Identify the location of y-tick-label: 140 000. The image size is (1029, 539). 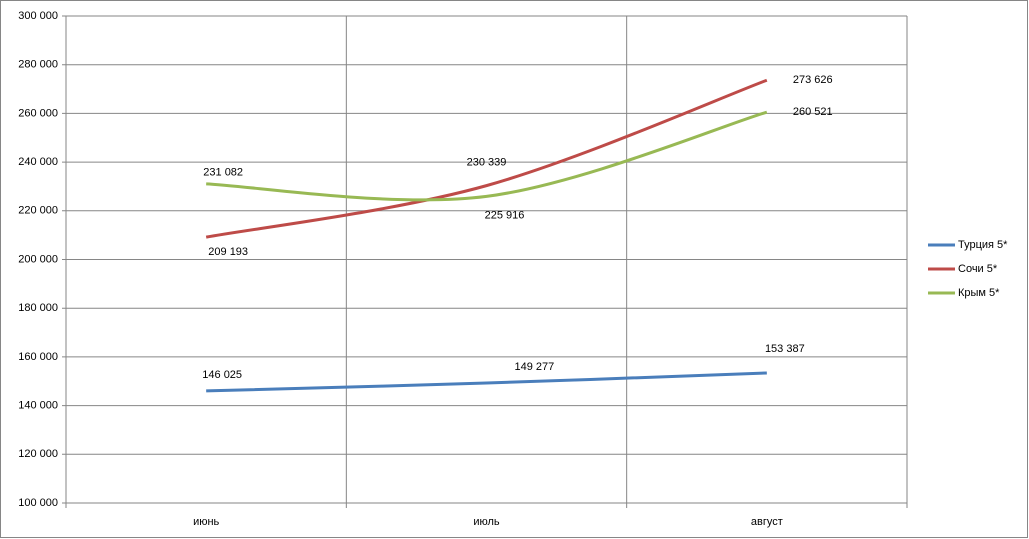
(38, 406).